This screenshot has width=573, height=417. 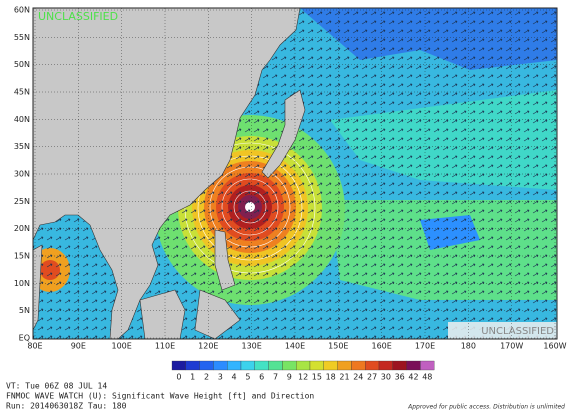 I want to click on latitude-label: 35N, so click(x=22, y=146).